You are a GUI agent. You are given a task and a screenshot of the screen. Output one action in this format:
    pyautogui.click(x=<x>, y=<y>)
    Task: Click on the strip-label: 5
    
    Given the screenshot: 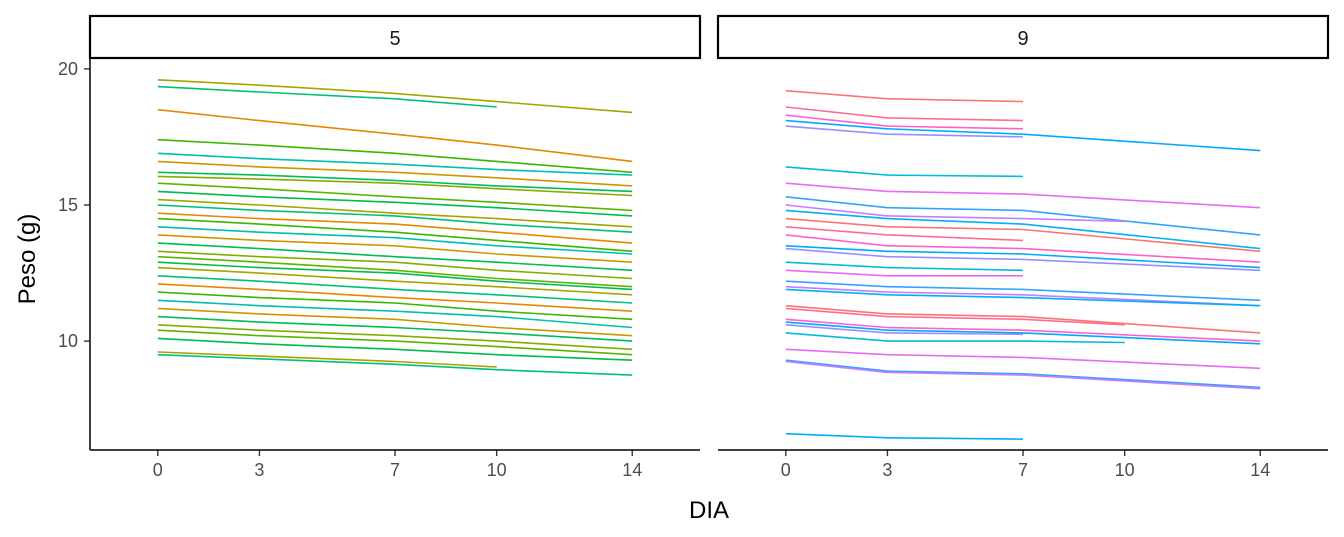 What is the action you would take?
    pyautogui.click(x=394, y=39)
    